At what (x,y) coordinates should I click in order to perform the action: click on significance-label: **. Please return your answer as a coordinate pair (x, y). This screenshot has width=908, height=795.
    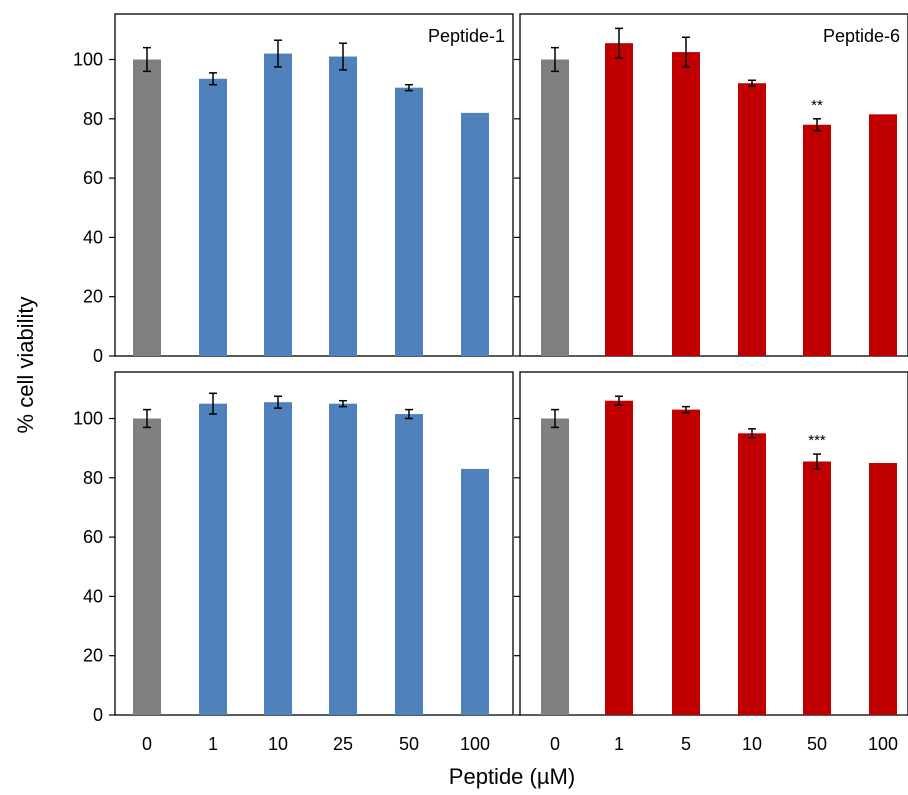
    Looking at the image, I should click on (817, 105).